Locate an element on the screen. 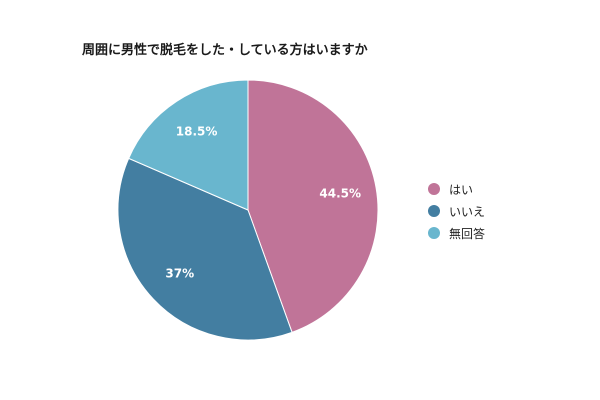 The image size is (600, 400). slice-label-yes: 44.5% is located at coordinates (340, 193).